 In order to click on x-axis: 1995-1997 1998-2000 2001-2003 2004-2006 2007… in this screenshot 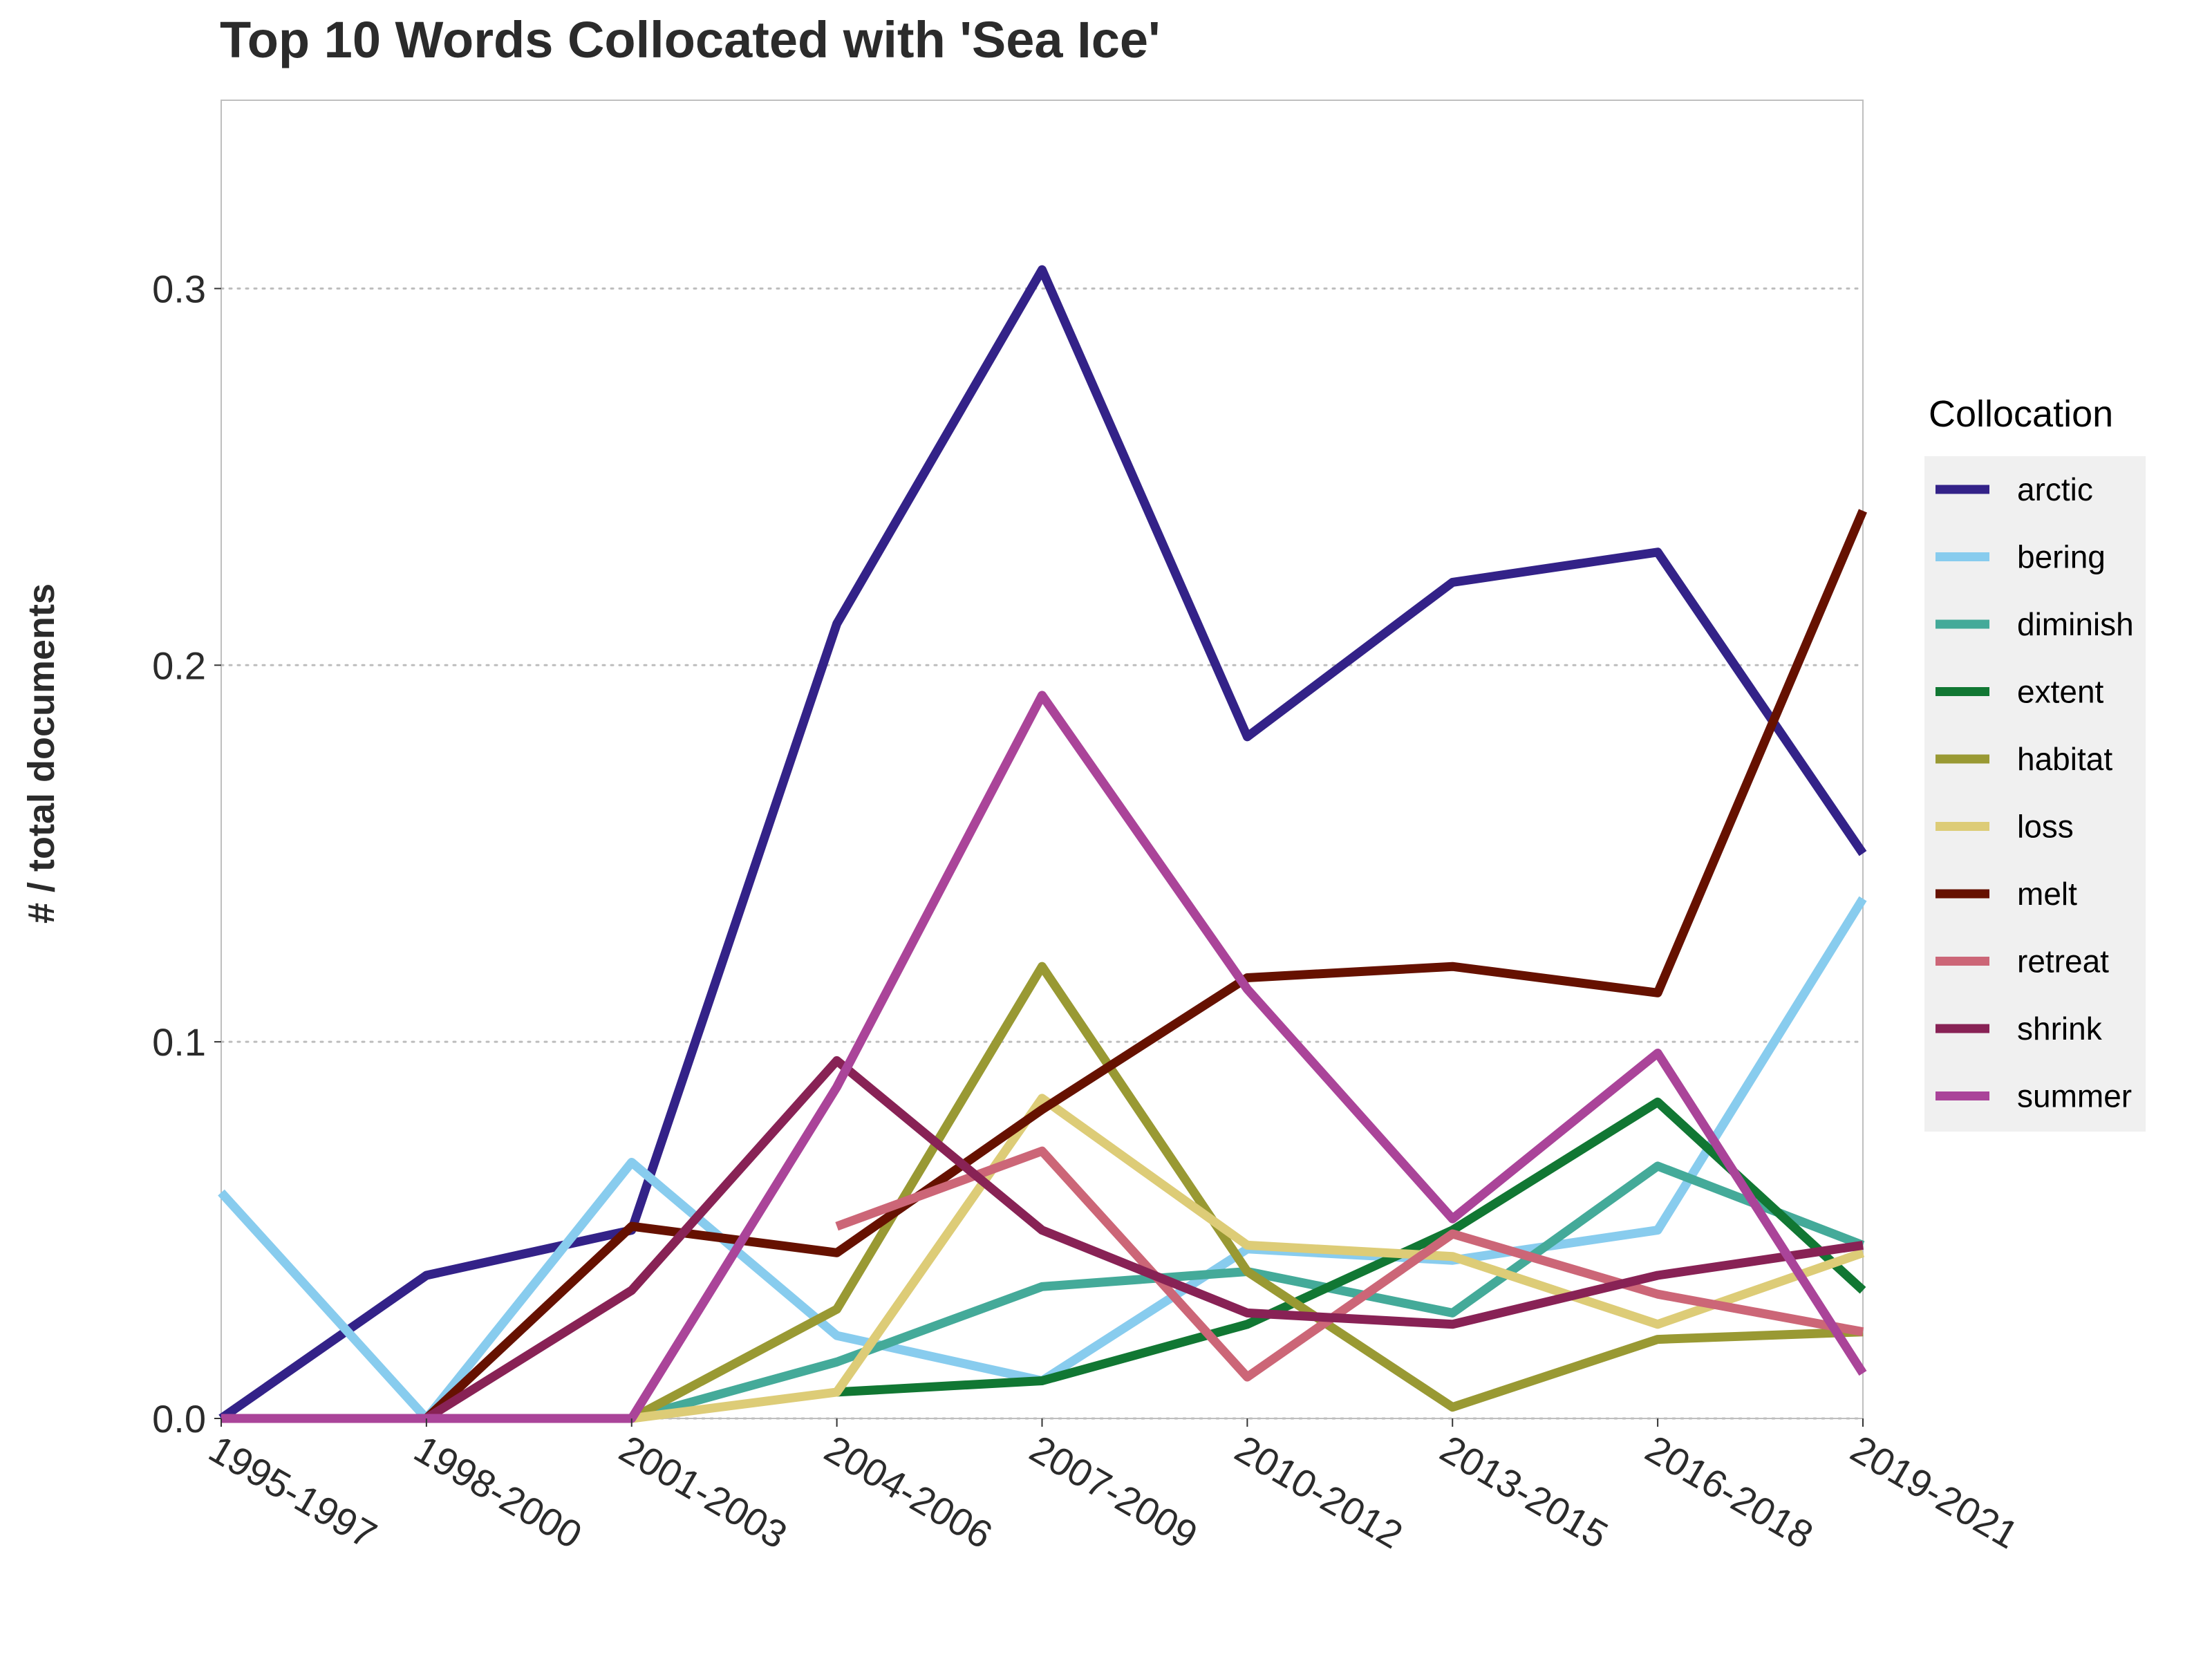, I will do `click(1113, 1488)`.